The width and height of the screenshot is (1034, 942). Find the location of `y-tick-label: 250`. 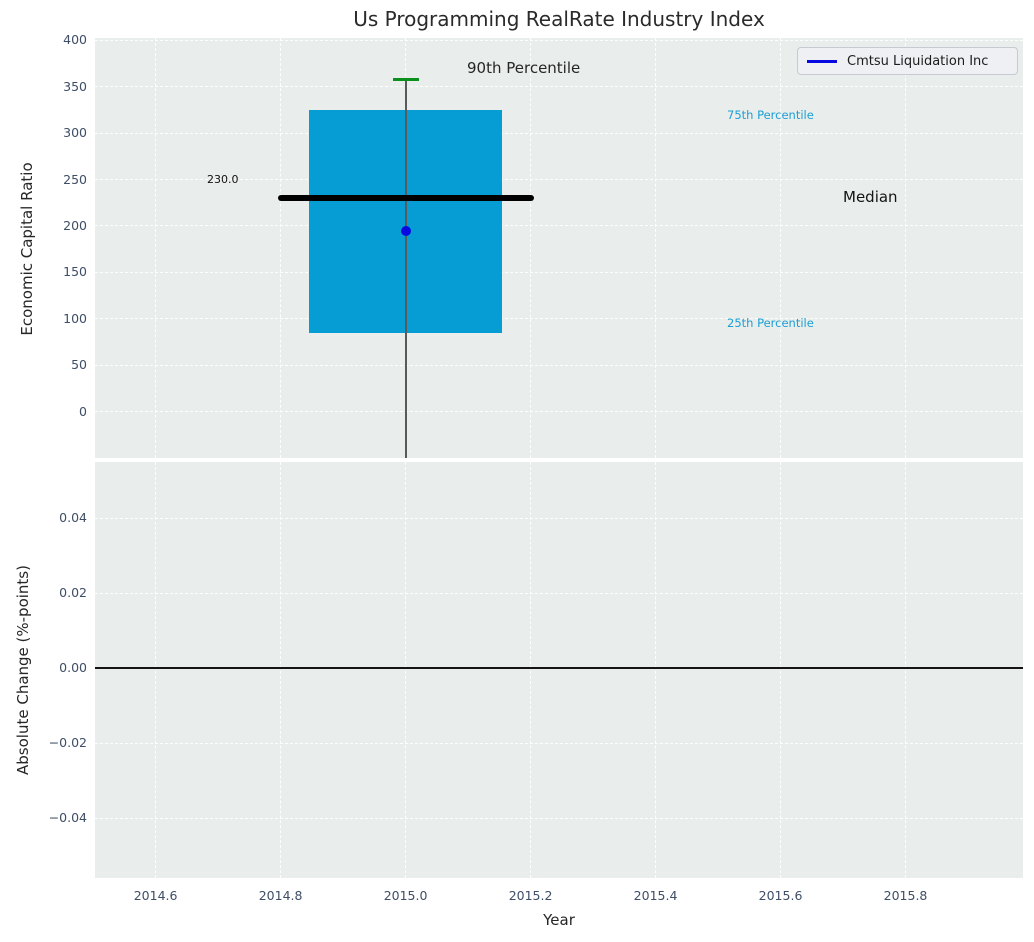

y-tick-label: 250 is located at coordinates (75, 179).